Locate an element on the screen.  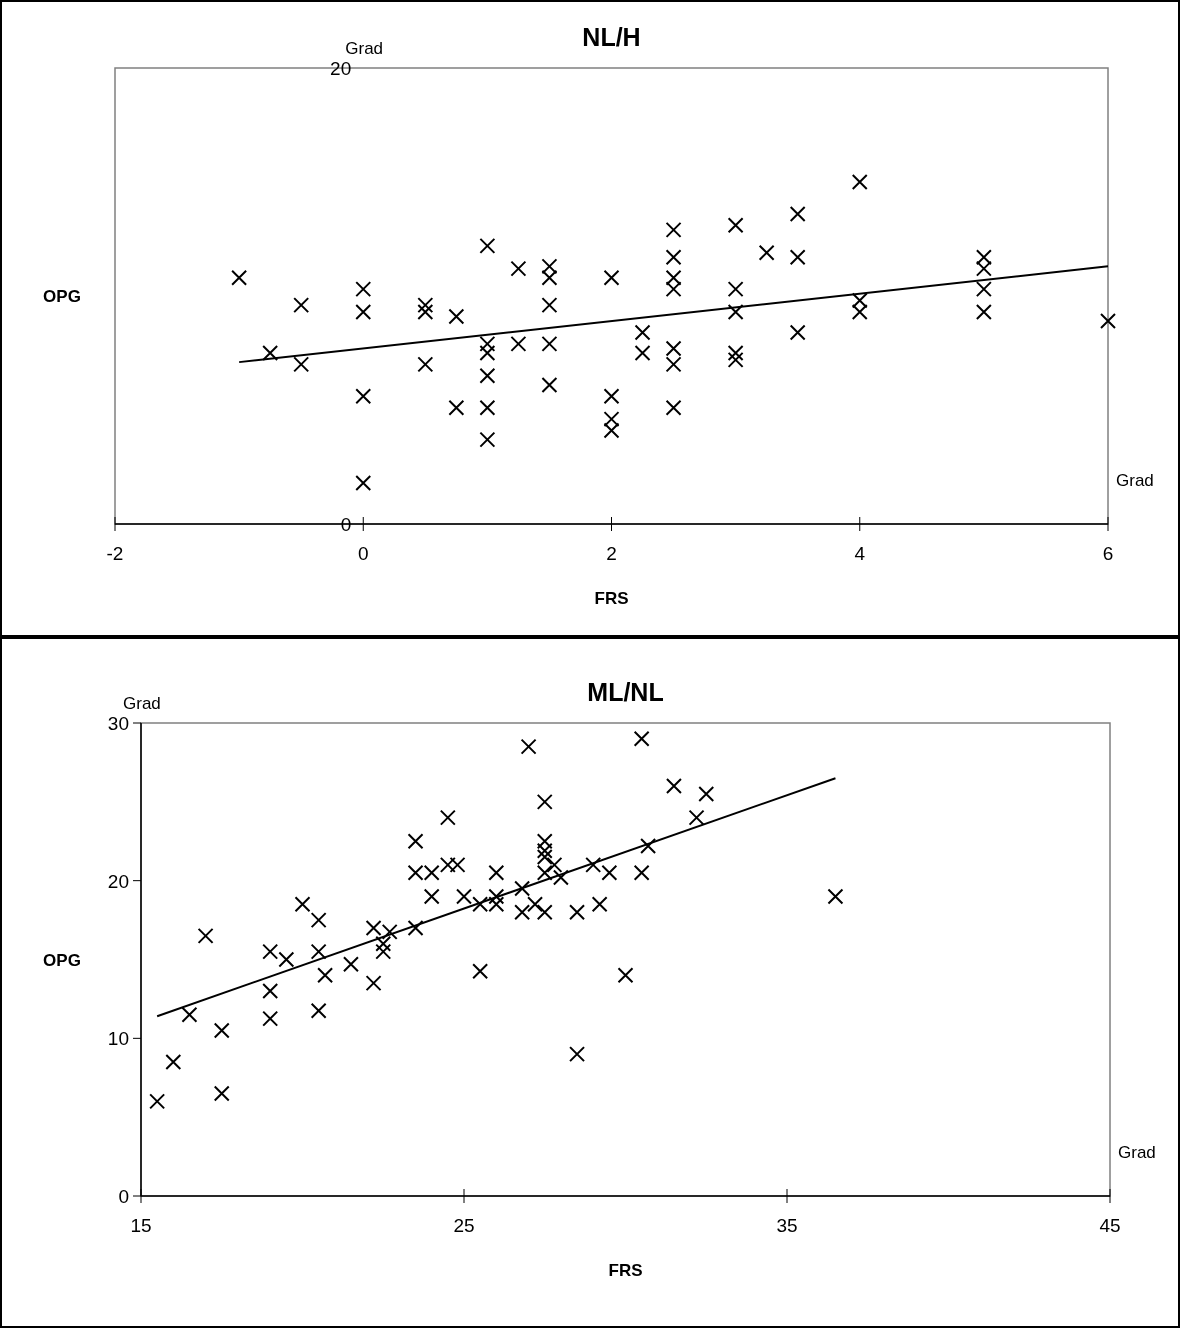
x-tick-label: 45 is located at coordinates (1110, 1225).